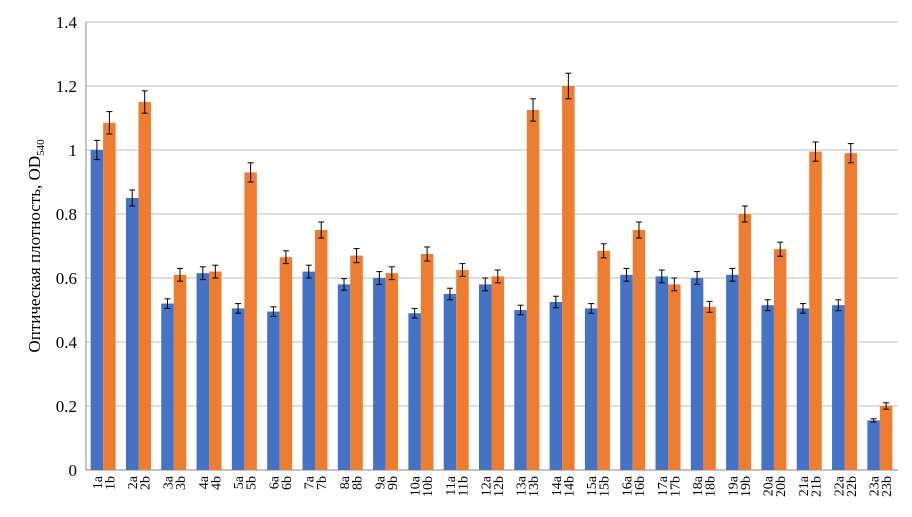 The width and height of the screenshot is (912, 517). What do you see at coordinates (486, 485) in the screenshot?
I see `x-tick-label: 12a` at bounding box center [486, 485].